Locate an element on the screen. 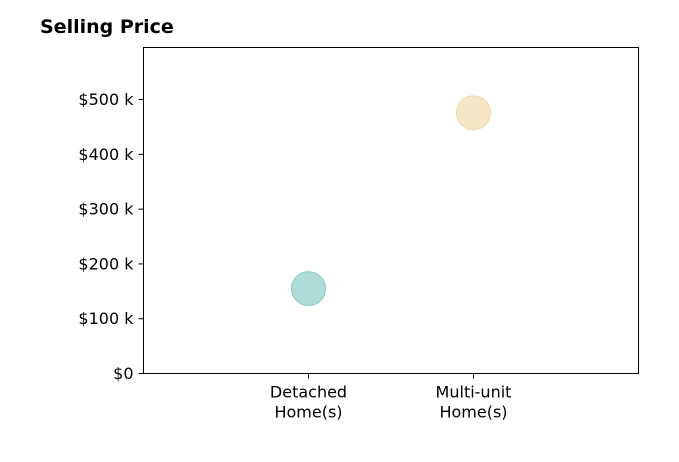  y-axis: $0 $100 k $200 k $300 k $400 k $500 k is located at coordinates (111, 236).